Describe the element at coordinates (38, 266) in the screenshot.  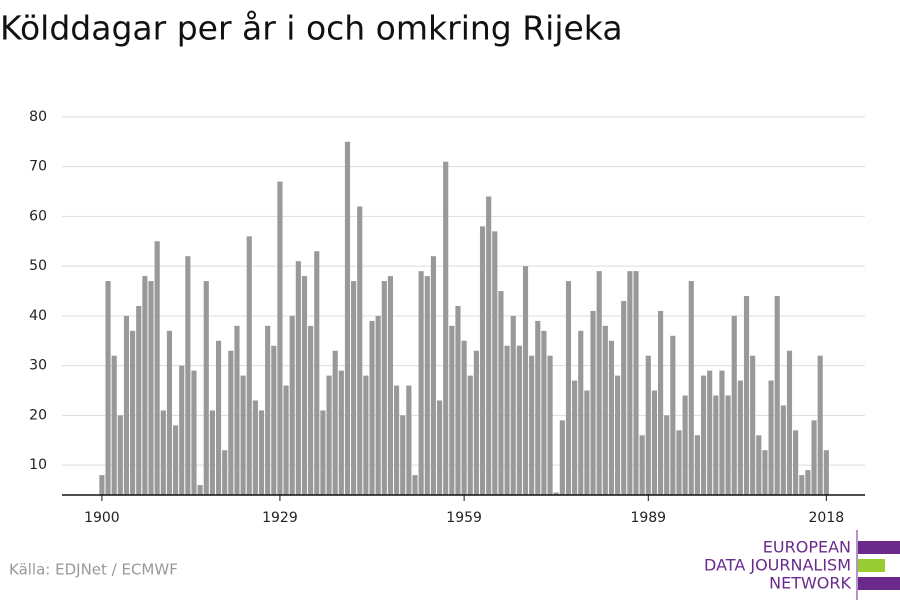
I see `y-tick-label: 50` at that location.